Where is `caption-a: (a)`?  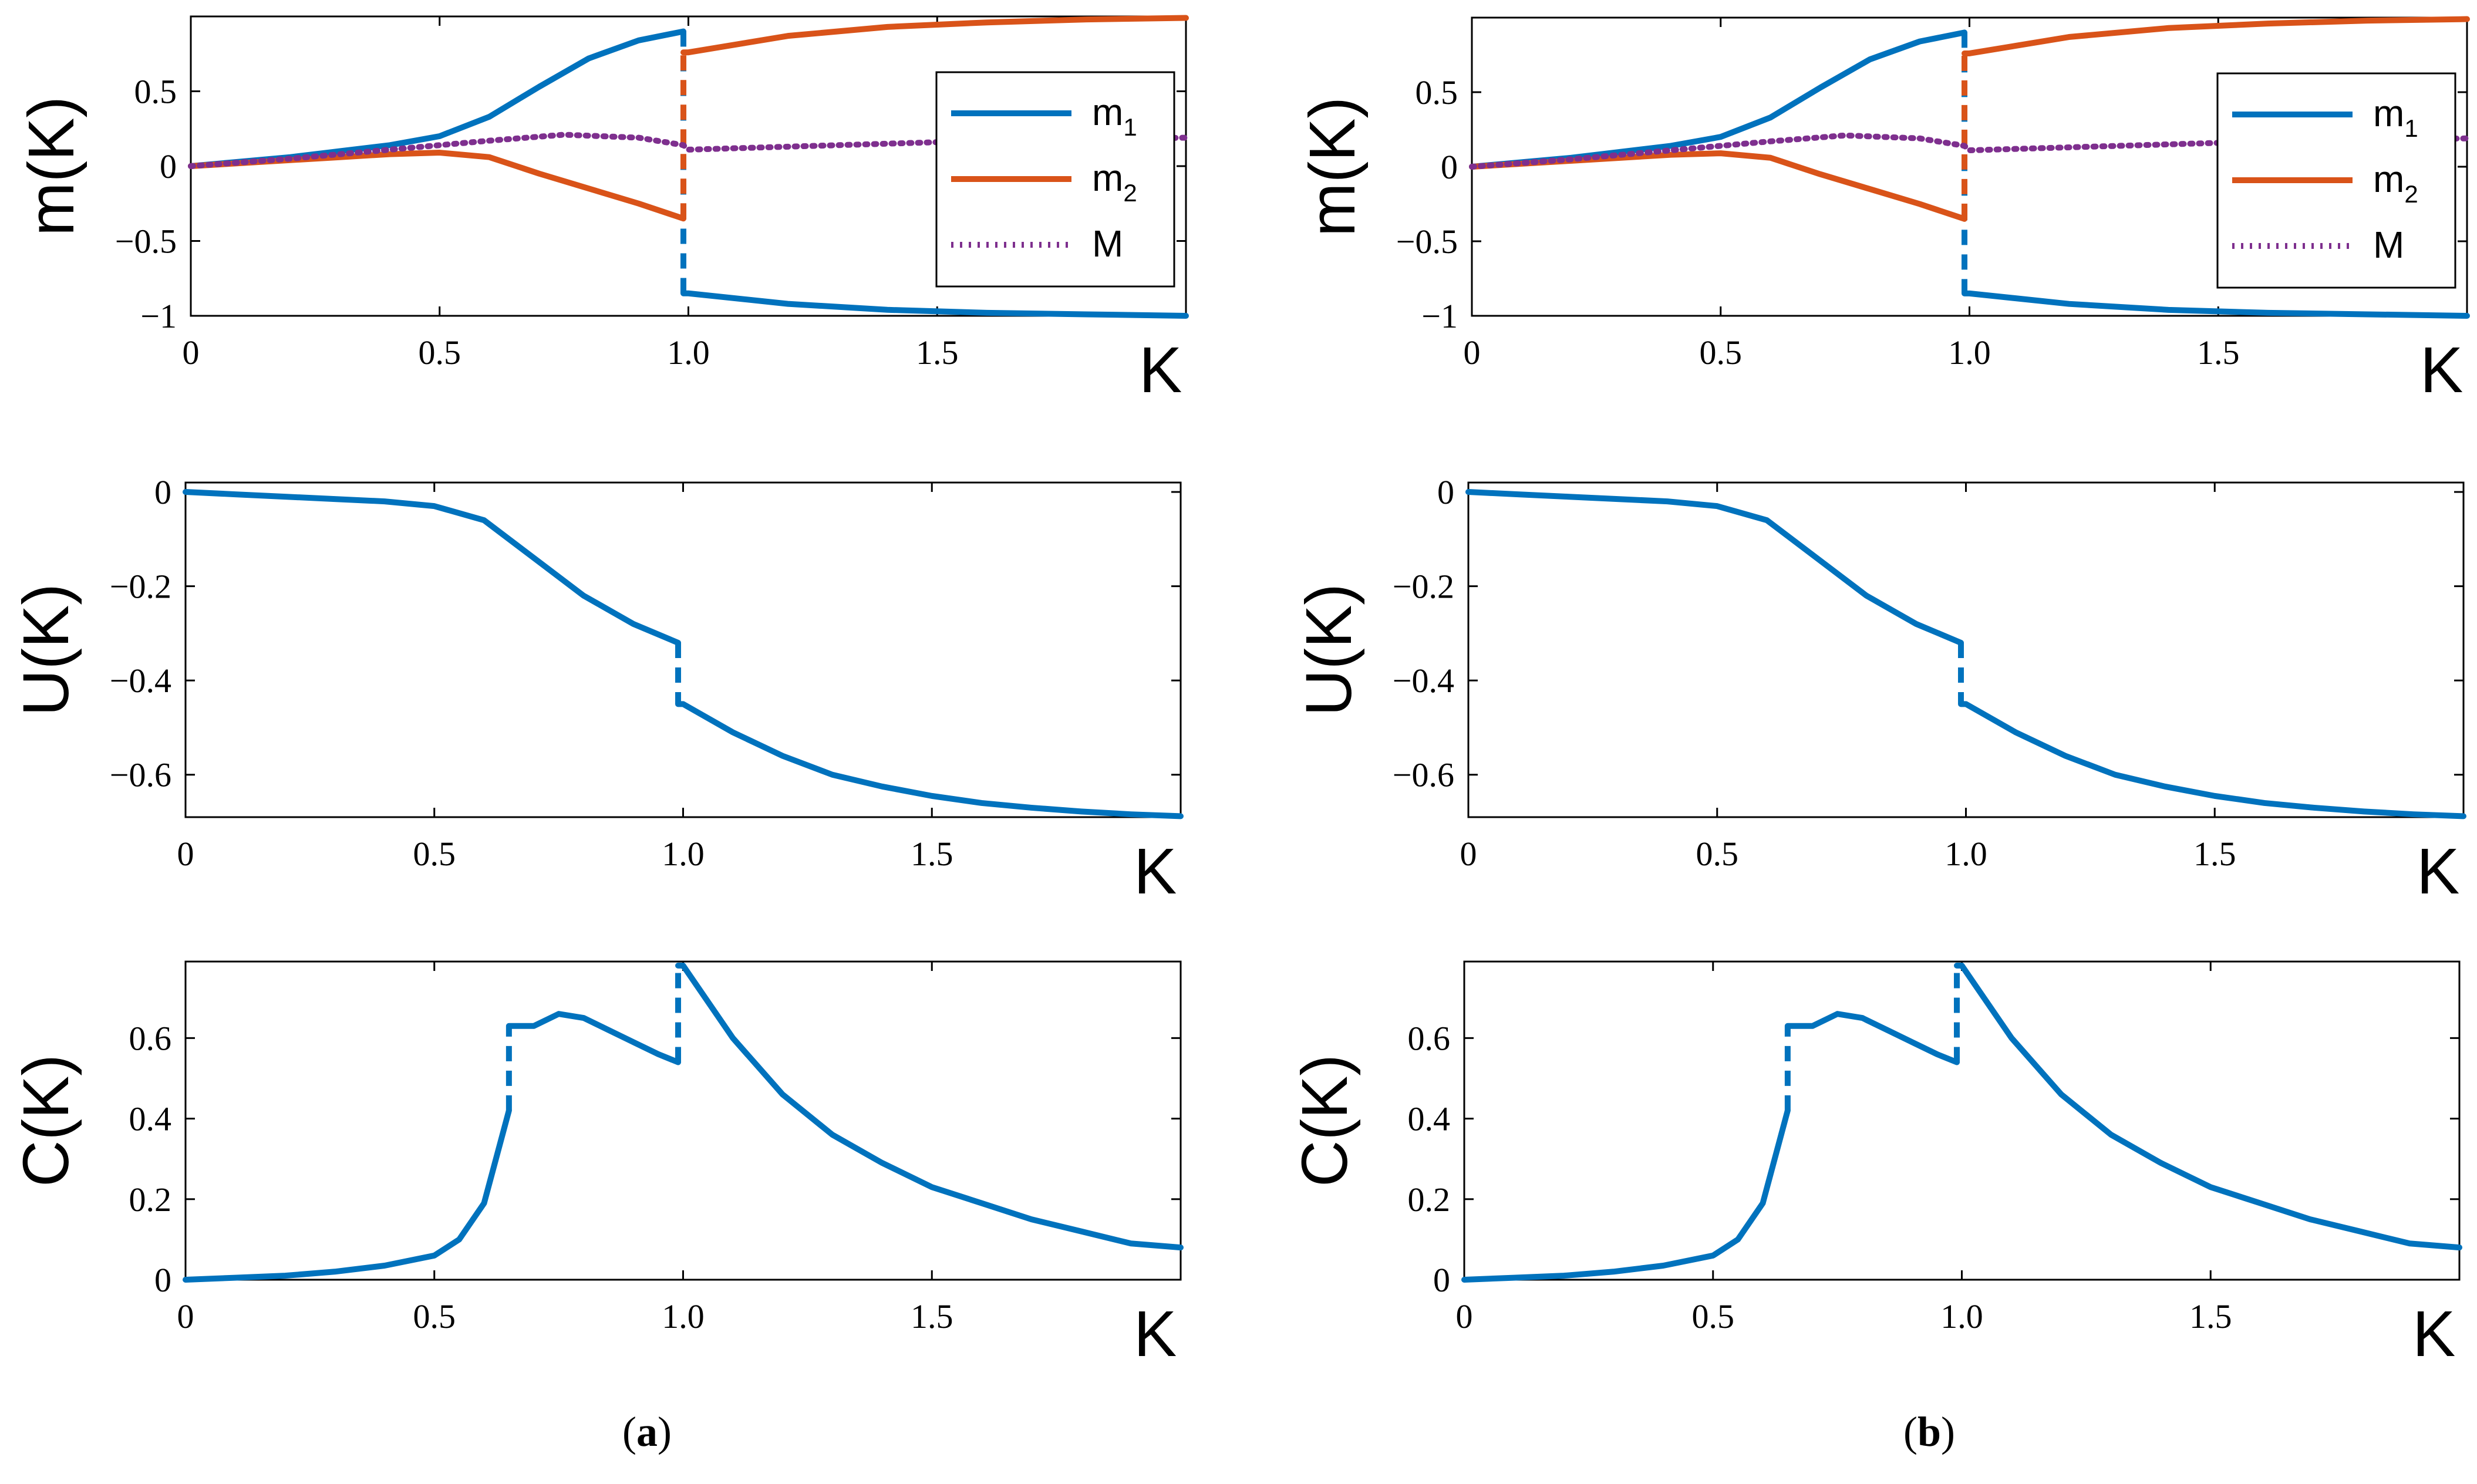 caption-a: (a) is located at coordinates (647, 1431).